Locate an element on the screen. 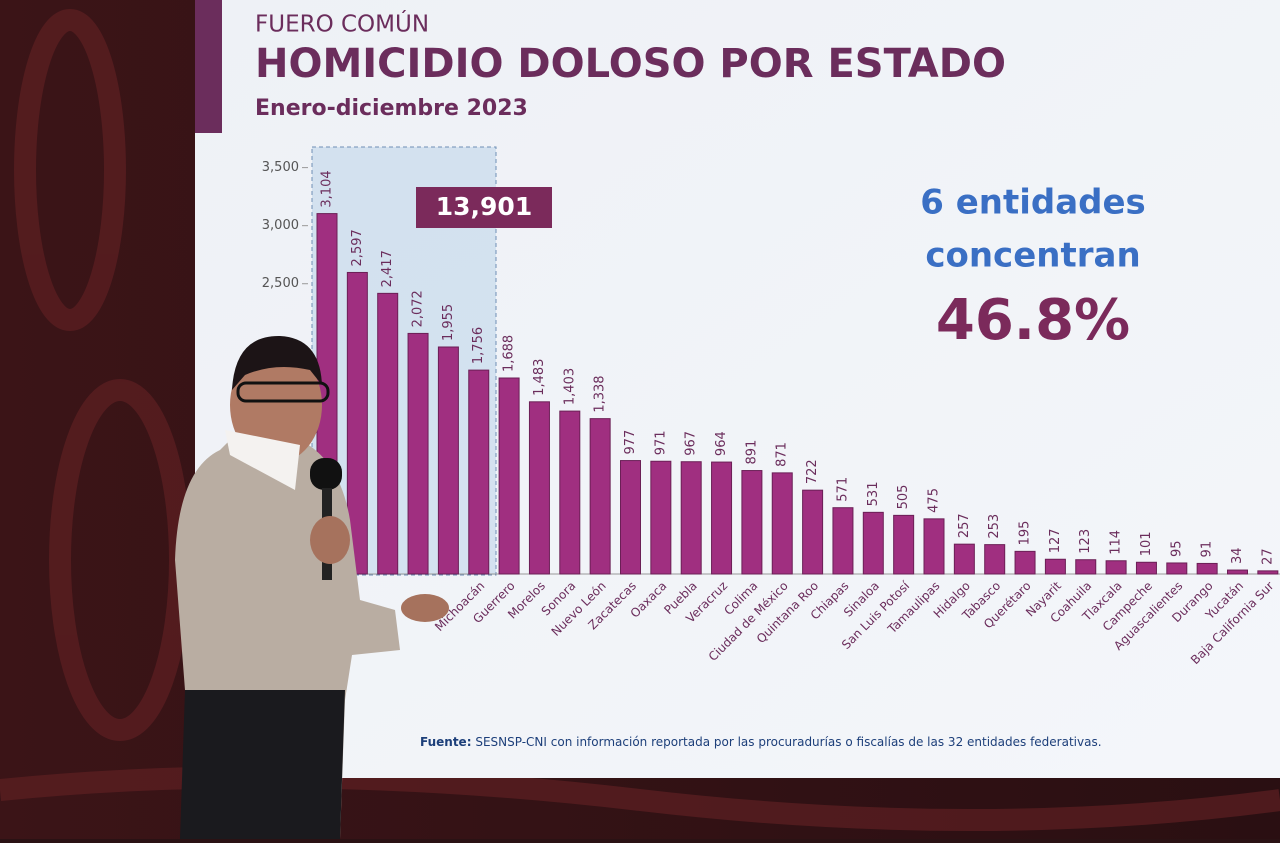  value-label: 475 is located at coordinates (934, 500).